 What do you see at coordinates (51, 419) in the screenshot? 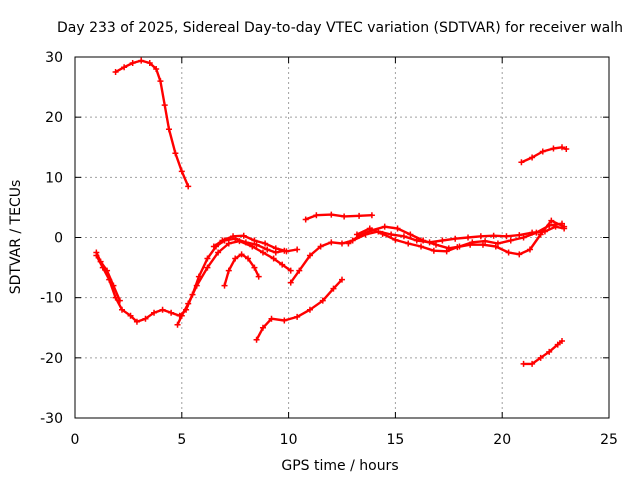
I see `y-tick-label: -30` at bounding box center [51, 419].